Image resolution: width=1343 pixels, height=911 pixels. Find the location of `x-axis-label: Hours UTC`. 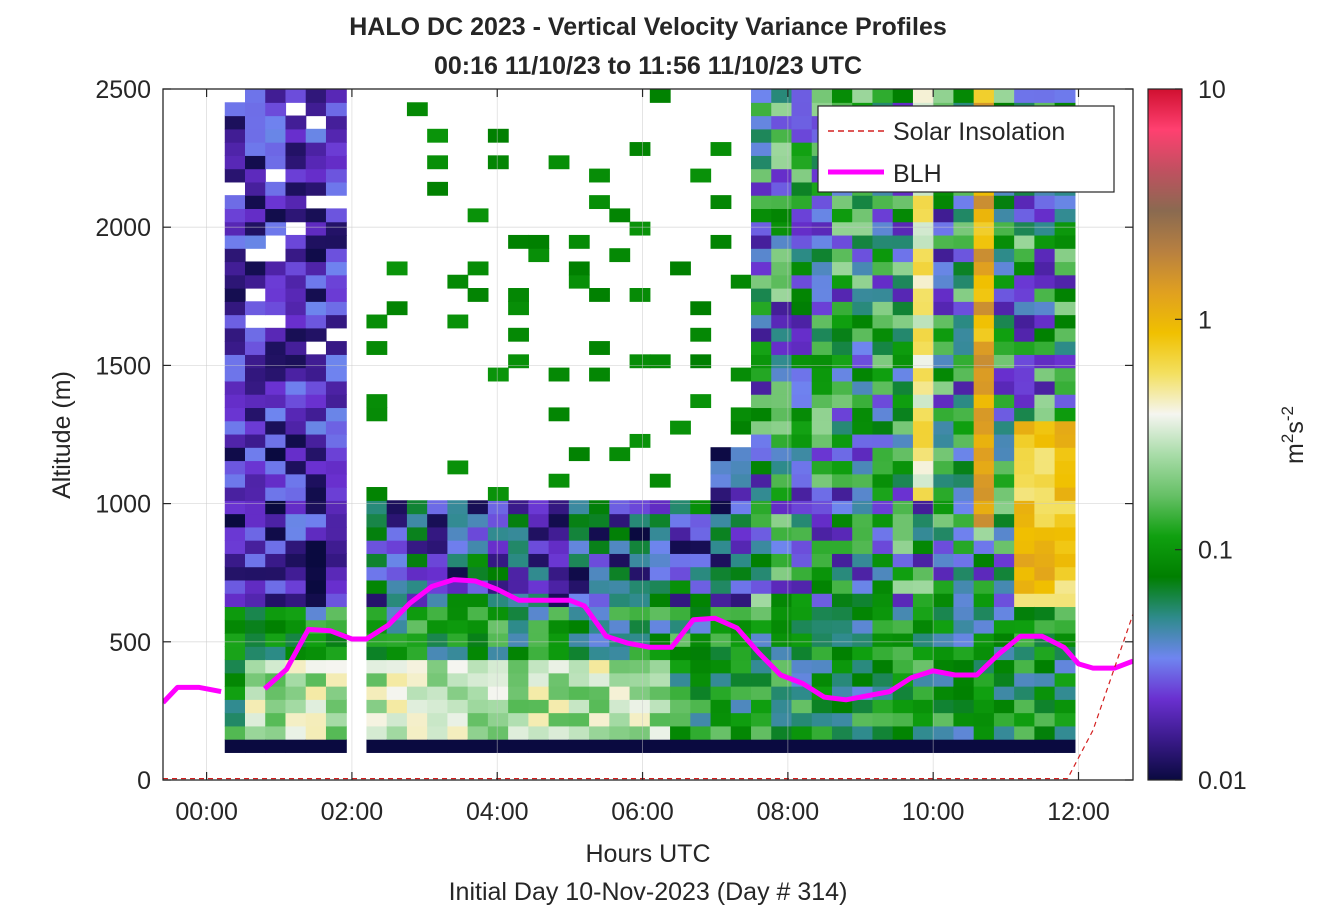

x-axis-label: Hours UTC is located at coordinates (647, 854).